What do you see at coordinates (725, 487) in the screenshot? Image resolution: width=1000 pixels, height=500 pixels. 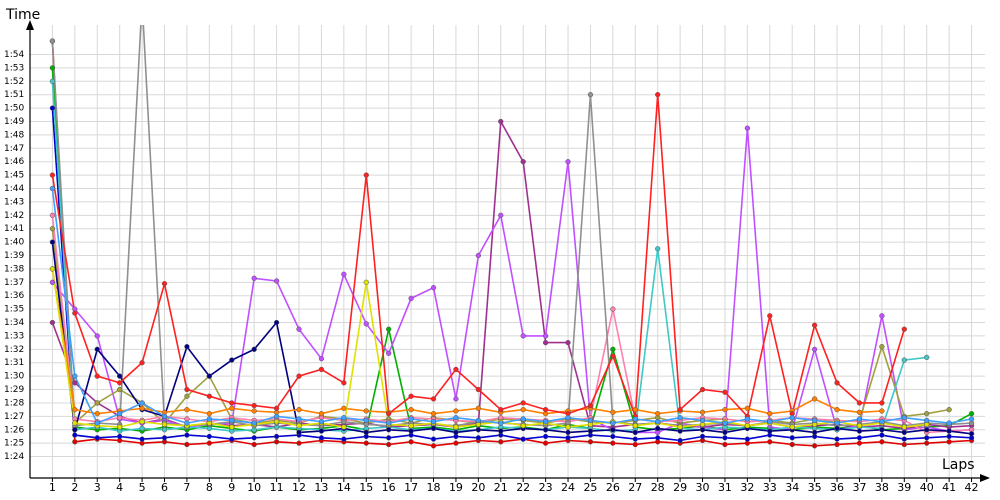 I see `x-tick-label: 31` at bounding box center [725, 487].